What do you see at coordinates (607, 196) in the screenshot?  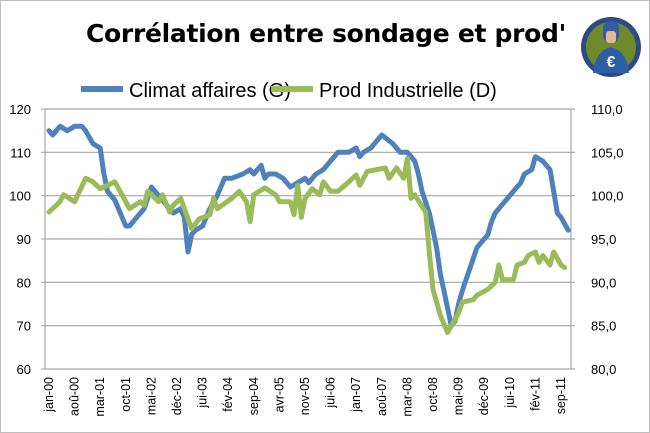 I see `right-axis-tick-label: 100,0` at bounding box center [607, 196].